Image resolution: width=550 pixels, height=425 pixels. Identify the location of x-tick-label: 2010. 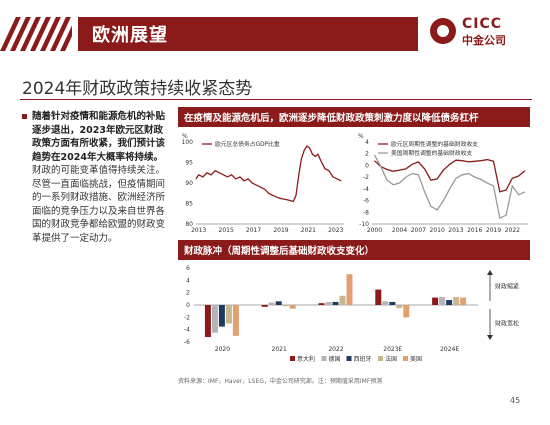
(437, 230).